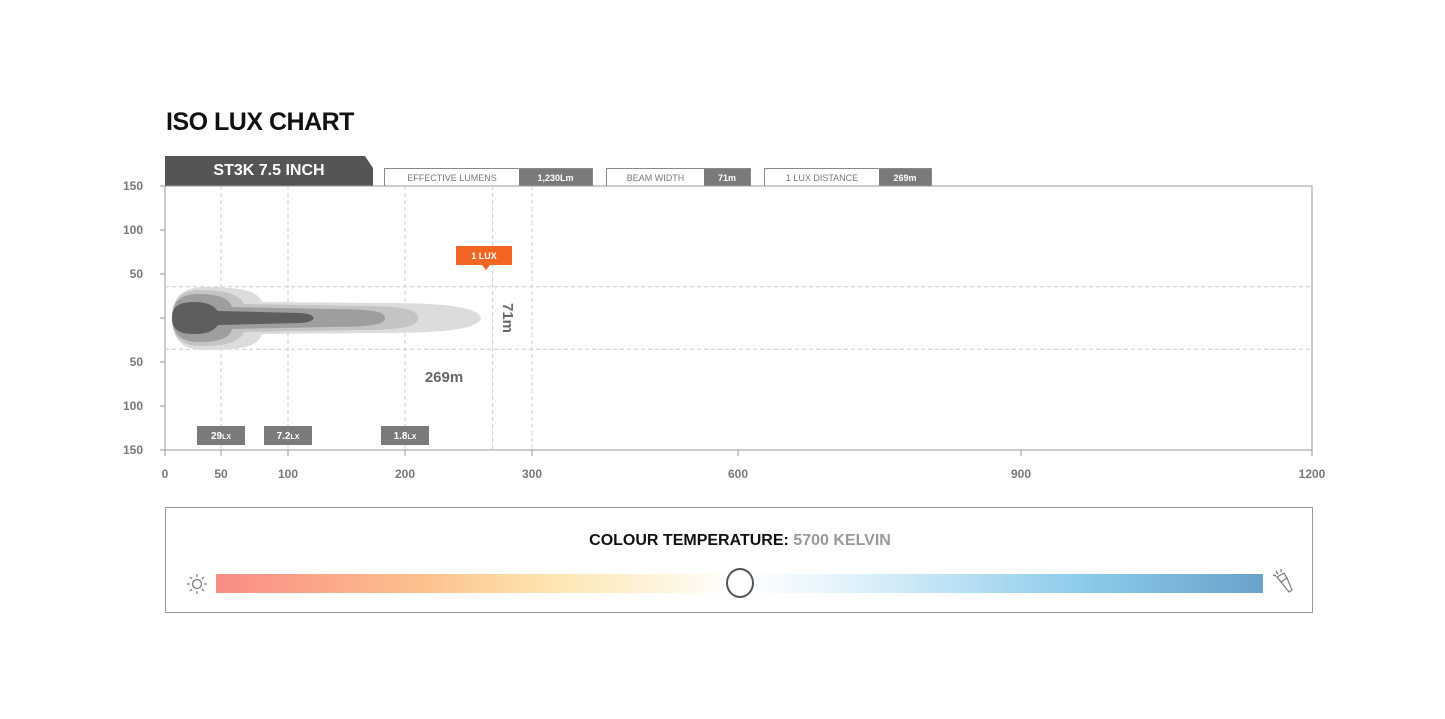  I want to click on contour-29lux, so click(243, 318).